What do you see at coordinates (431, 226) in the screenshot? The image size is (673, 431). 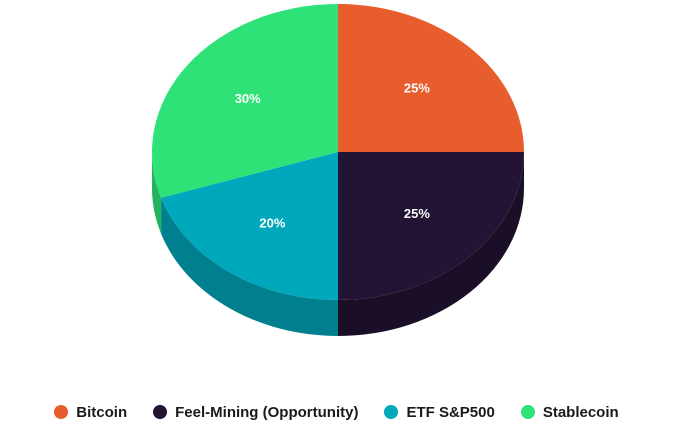 I see `pie-slice-feel-mining-opportunity` at bounding box center [431, 226].